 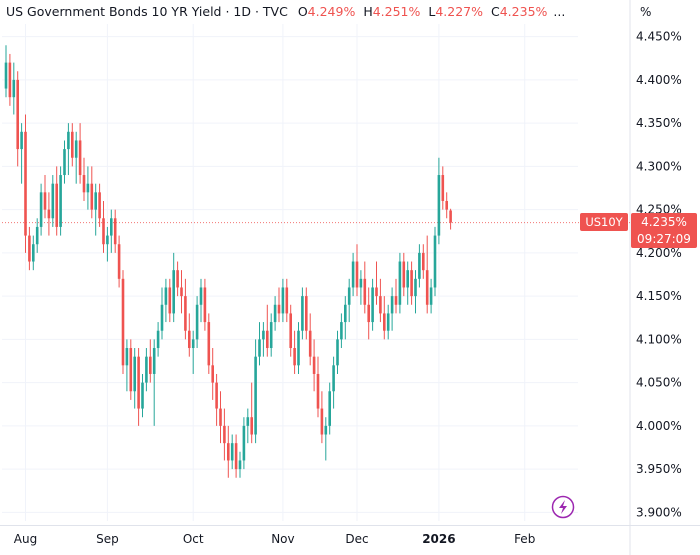 What do you see at coordinates (659, 296) in the screenshot?
I see `y-tick-label: 4.150%` at bounding box center [659, 296].